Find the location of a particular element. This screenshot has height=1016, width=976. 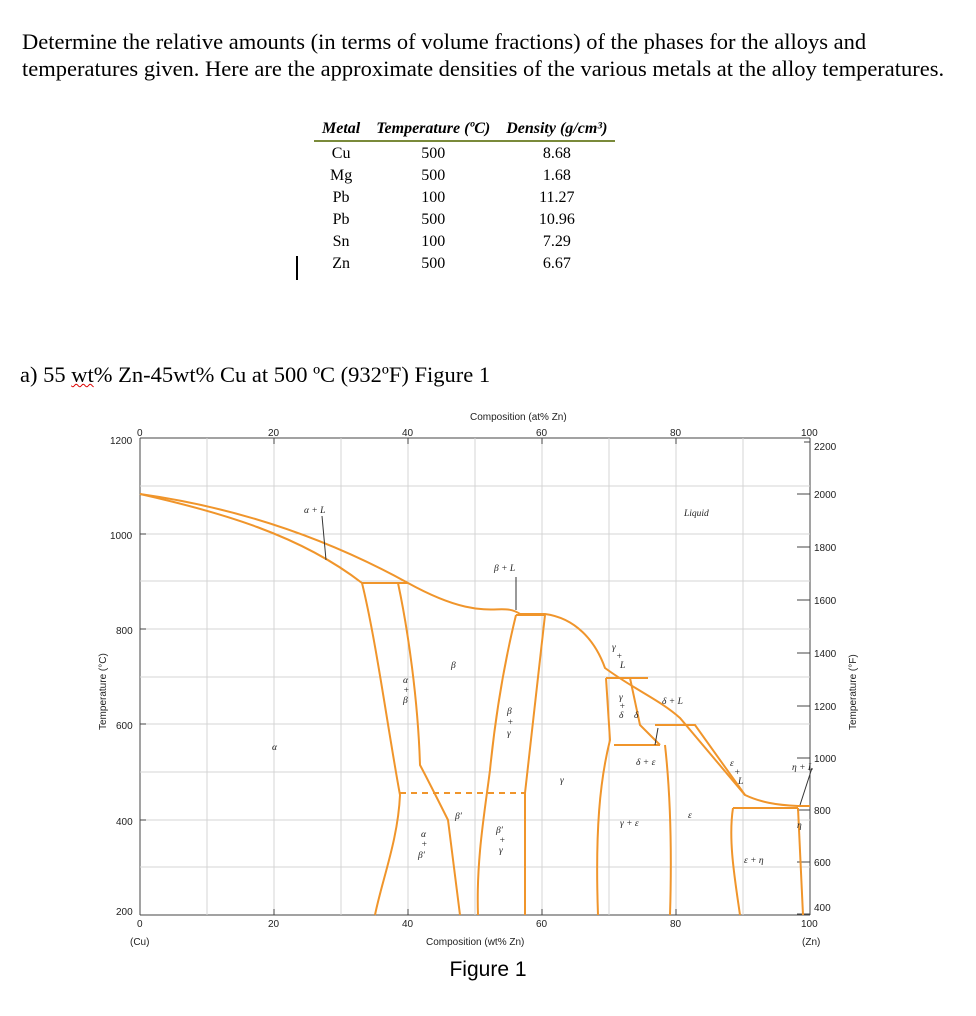

cell-density: 10.96 is located at coordinates (556, 219).